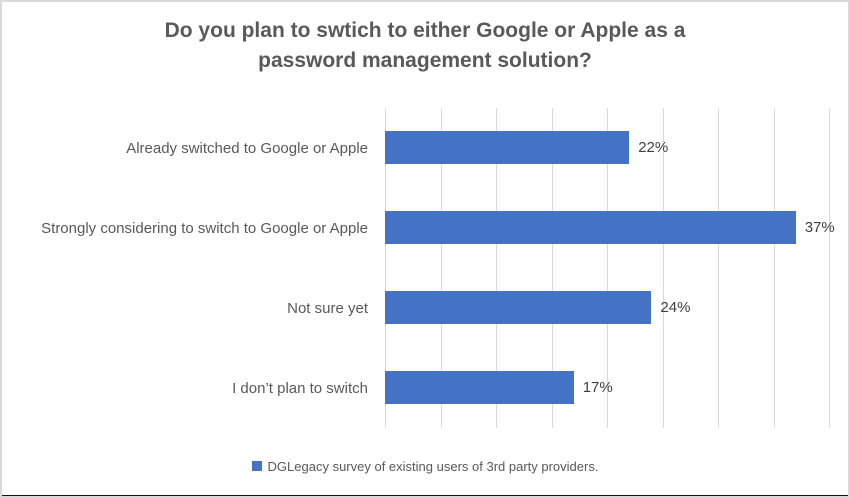  Describe the element at coordinates (425, 495) in the screenshot. I see `screenshot-bottom-edge` at that location.